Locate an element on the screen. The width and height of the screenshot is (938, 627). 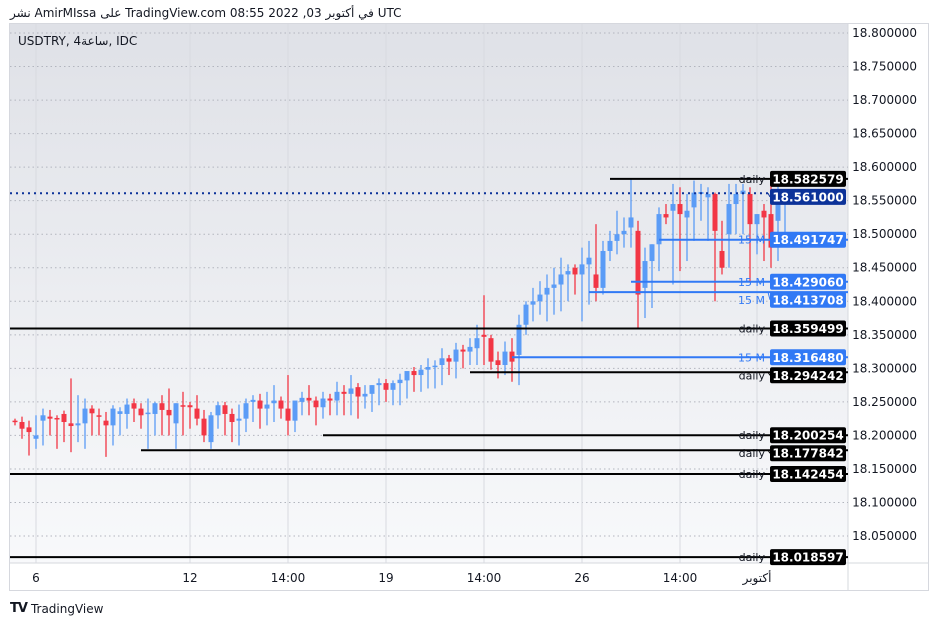
level-price-label: 18.491747 is located at coordinates (807, 240).